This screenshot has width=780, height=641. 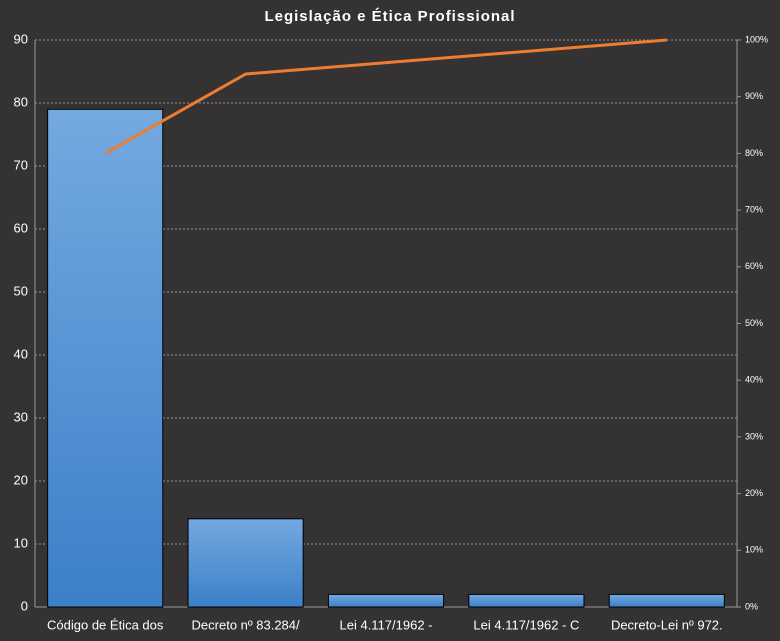 I want to click on x-tick-label: Decreto nº 83.284/, so click(x=246, y=624).